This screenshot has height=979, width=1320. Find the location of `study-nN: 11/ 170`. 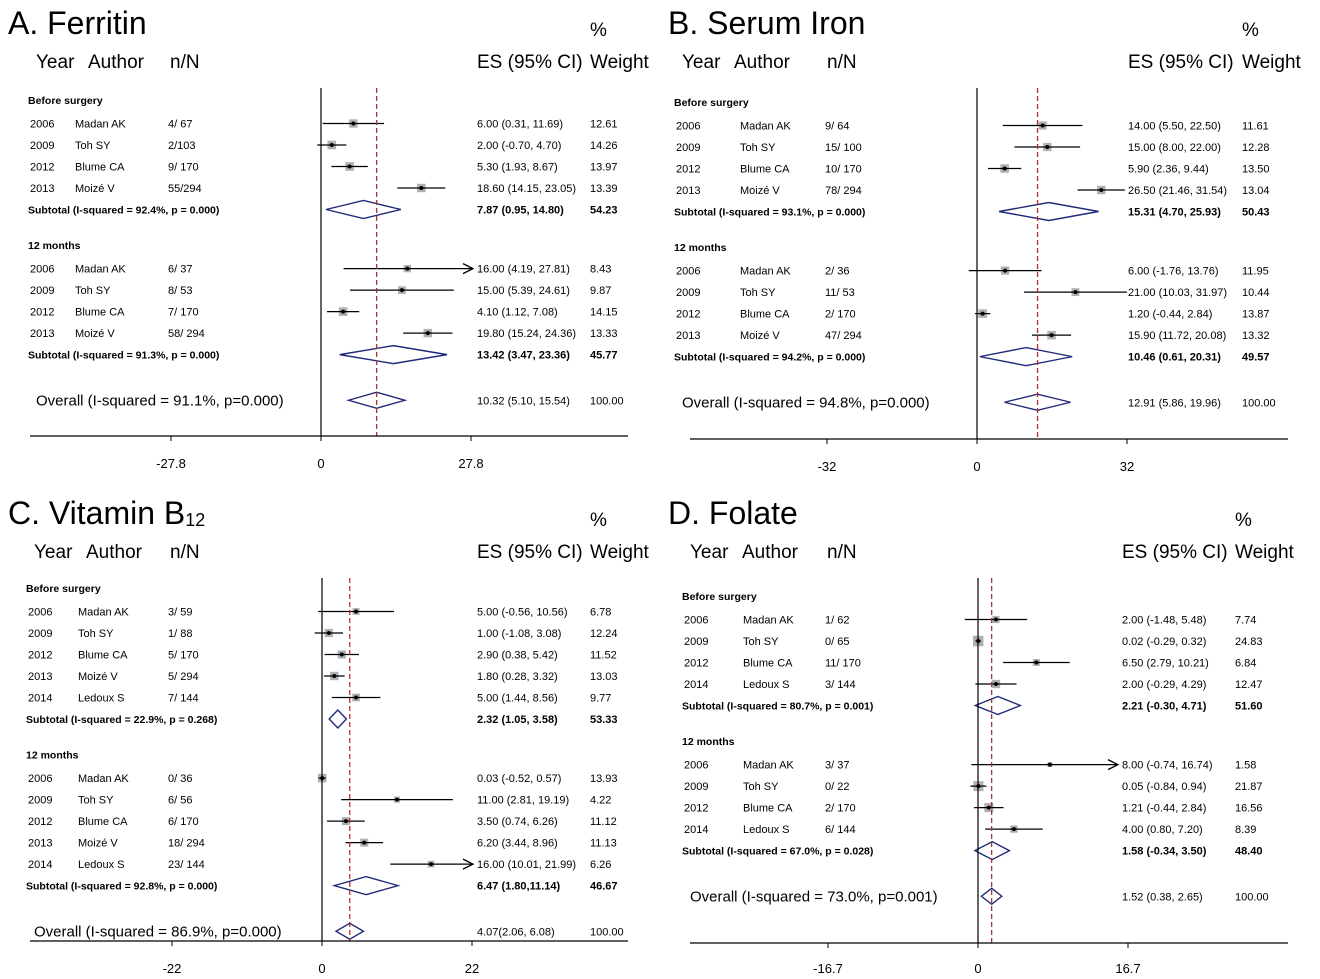

study-nN: 11/ 170 is located at coordinates (843, 664).